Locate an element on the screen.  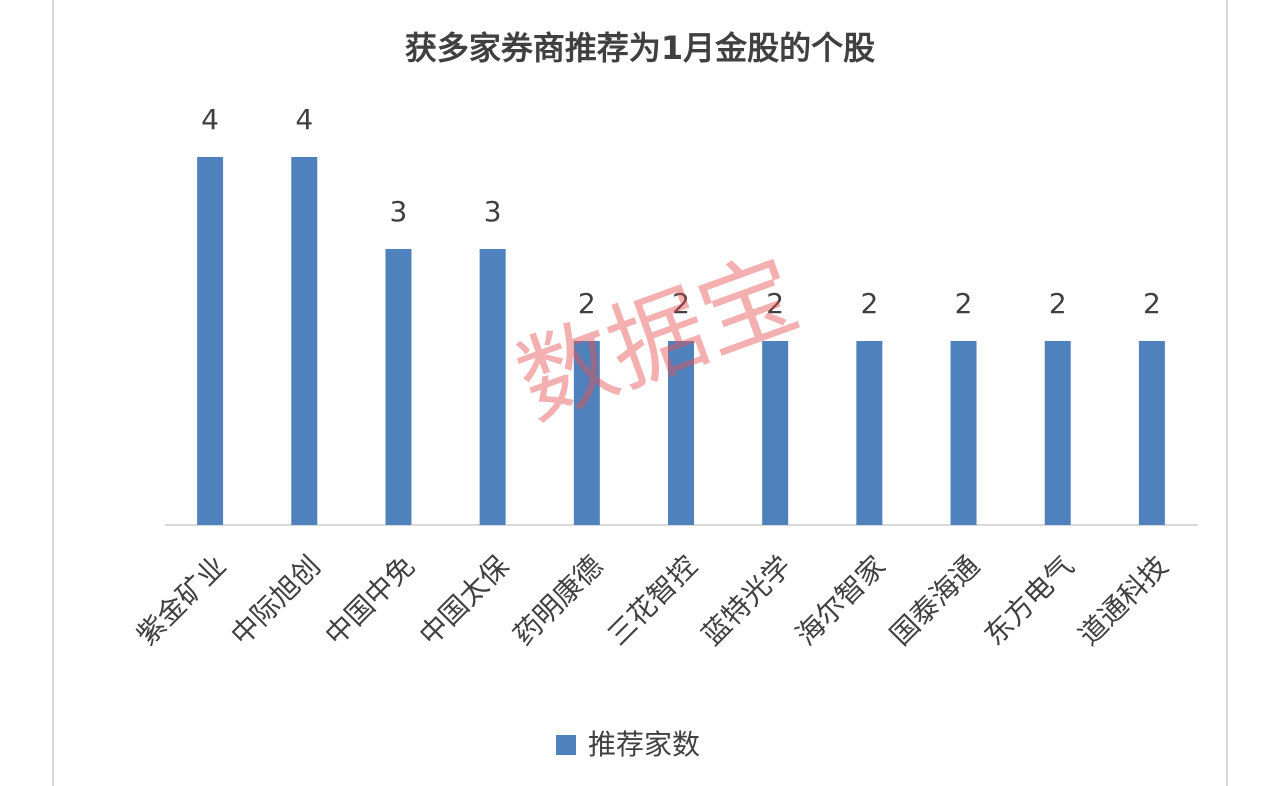
chart-title: 获多家券商推荐为1月金股的个股 is located at coordinates (640, 48).